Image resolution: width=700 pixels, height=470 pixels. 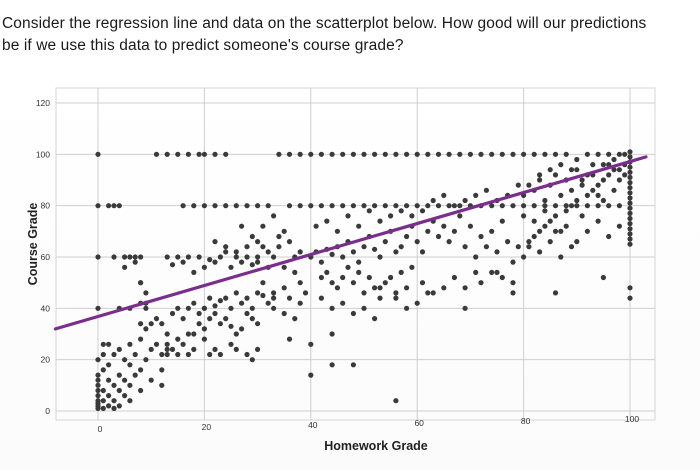 What do you see at coordinates (43, 154) in the screenshot?
I see `y-tick-label: 100` at bounding box center [43, 154].